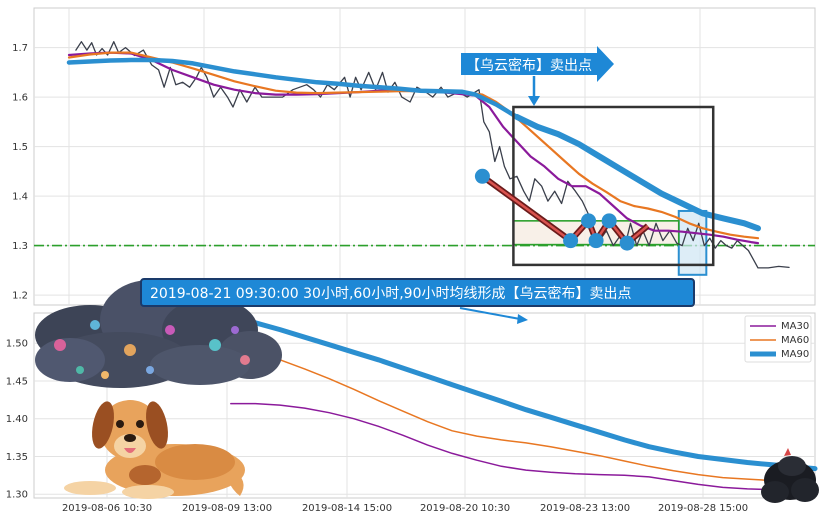 The image size is (822, 520). I want to click on storm-cloud-icon, so click(158, 334).